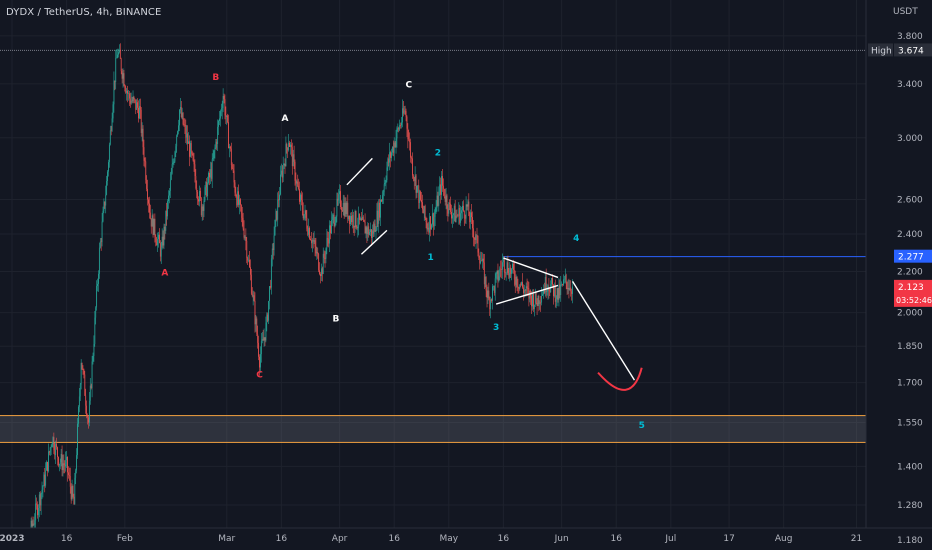  What do you see at coordinates (430, 258) in the screenshot?
I see `wave-label: 1` at bounding box center [430, 258].